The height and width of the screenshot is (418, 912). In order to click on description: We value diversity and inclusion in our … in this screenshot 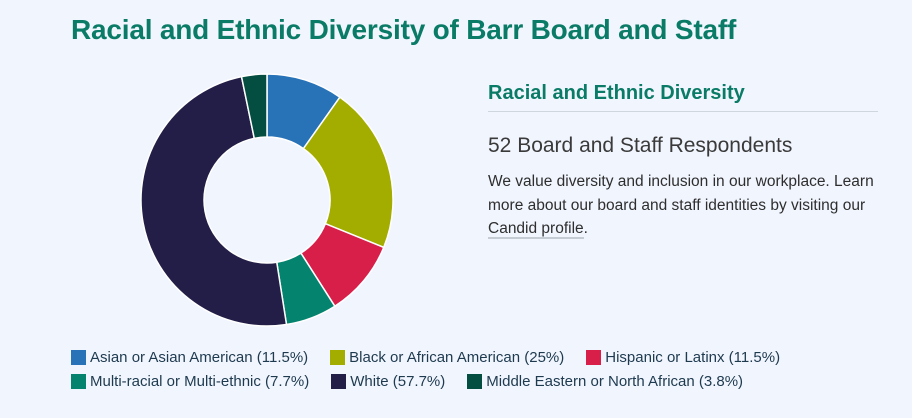, I will do `click(683, 205)`.